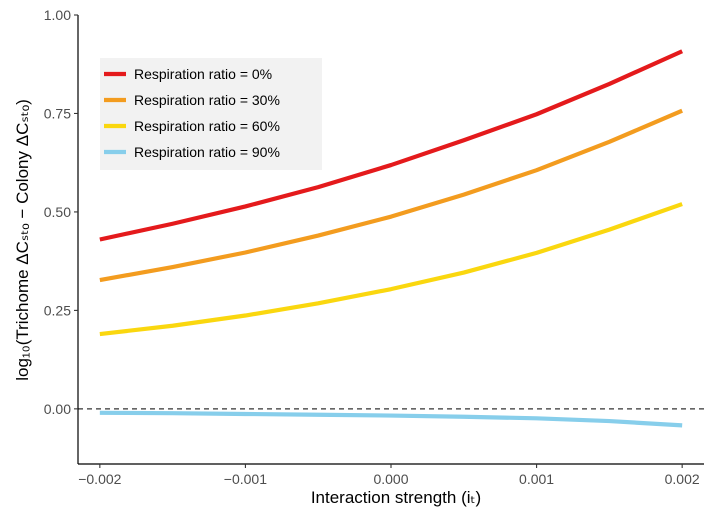  What do you see at coordinates (57, 409) in the screenshot?
I see `y-tick-label: 0.00` at bounding box center [57, 409].